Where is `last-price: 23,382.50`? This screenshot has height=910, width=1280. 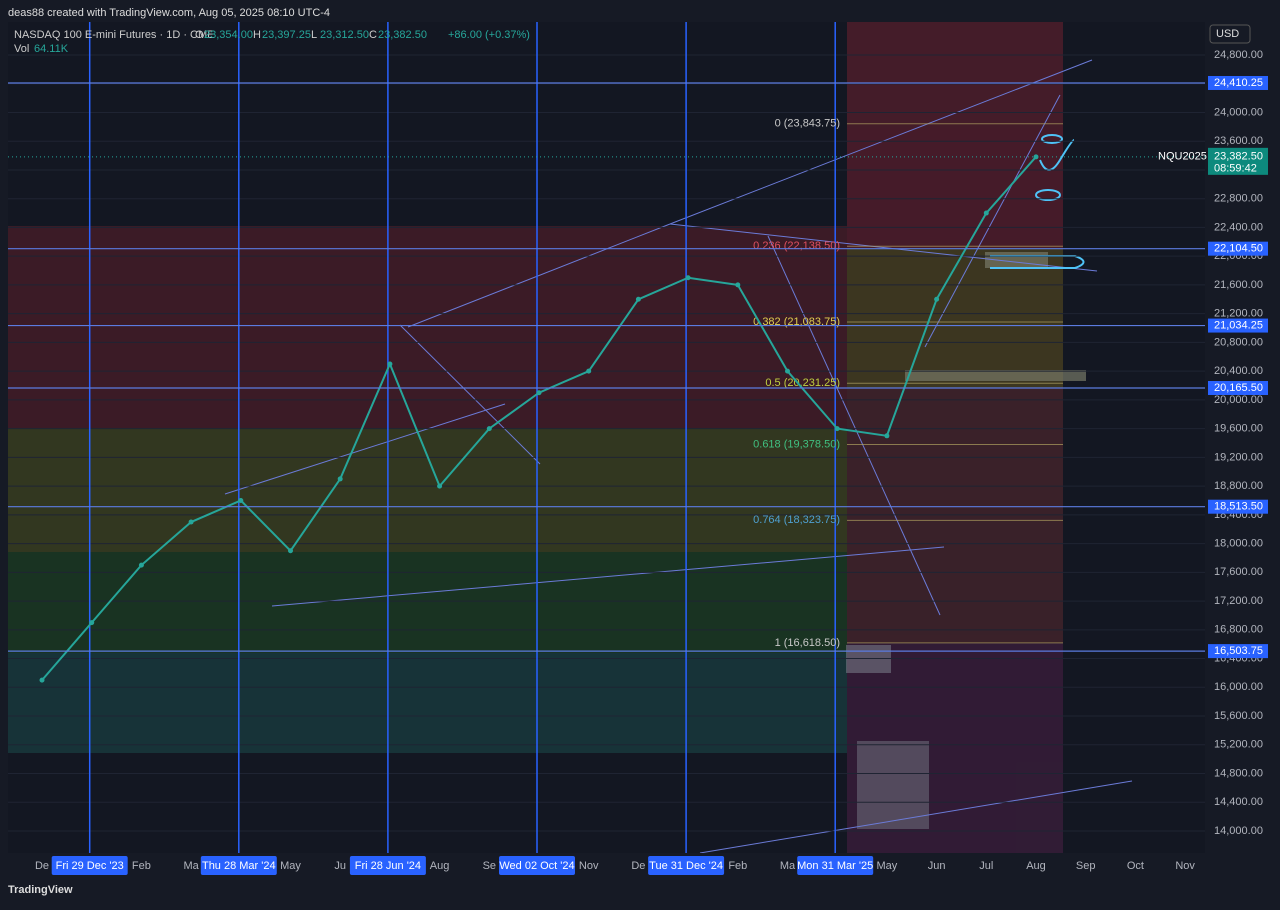 last-price: 23,382.50 is located at coordinates (1238, 157).